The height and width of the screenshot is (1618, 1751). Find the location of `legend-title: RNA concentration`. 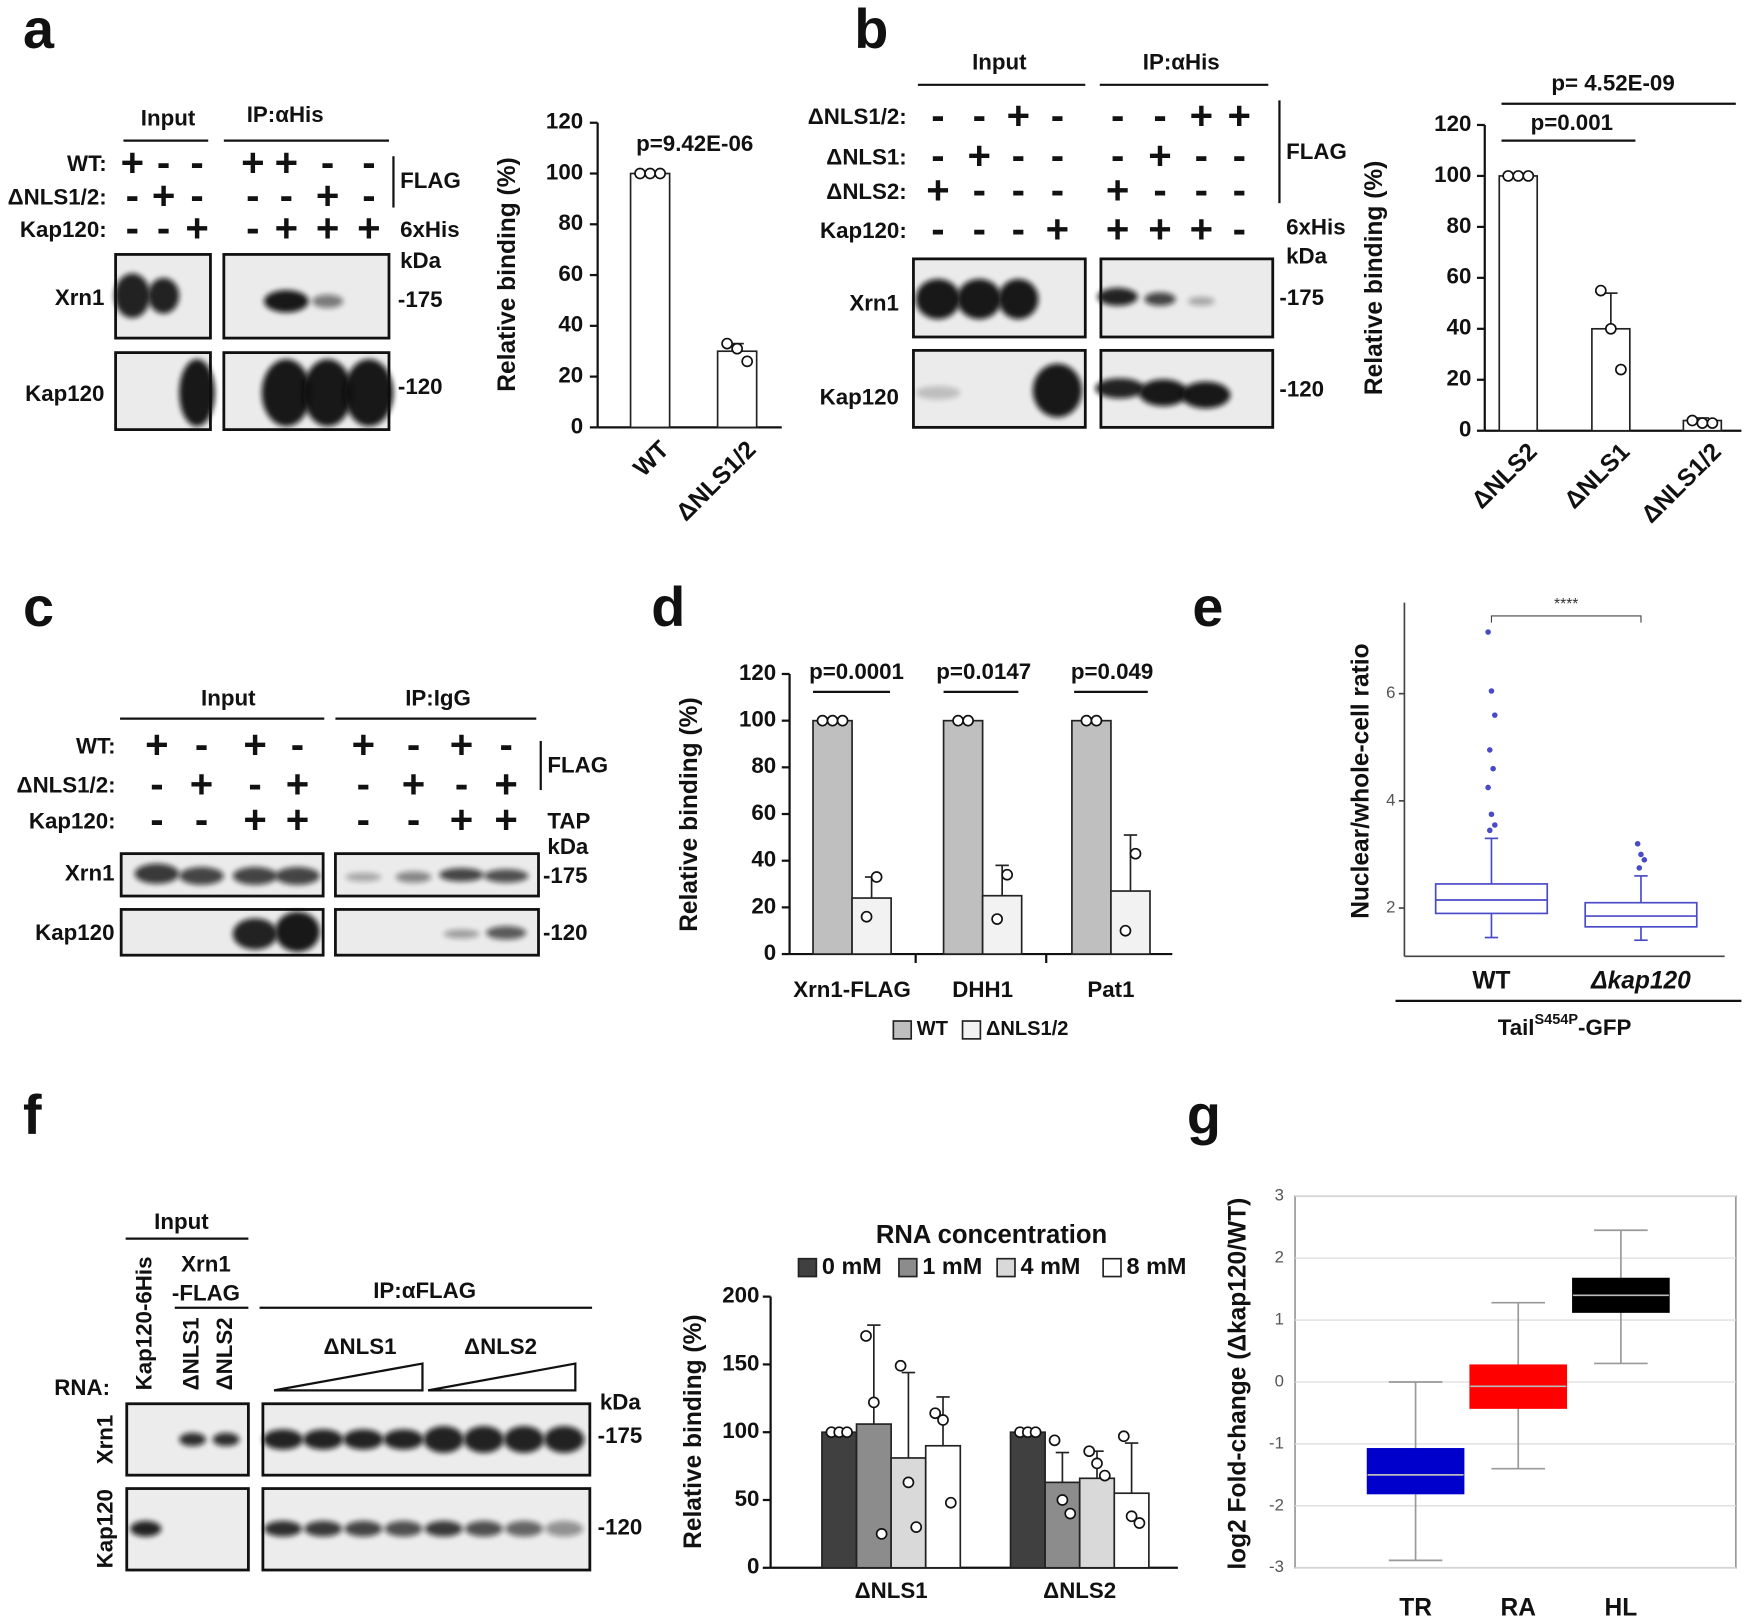

legend-title: RNA concentration is located at coordinates (991, 1235).